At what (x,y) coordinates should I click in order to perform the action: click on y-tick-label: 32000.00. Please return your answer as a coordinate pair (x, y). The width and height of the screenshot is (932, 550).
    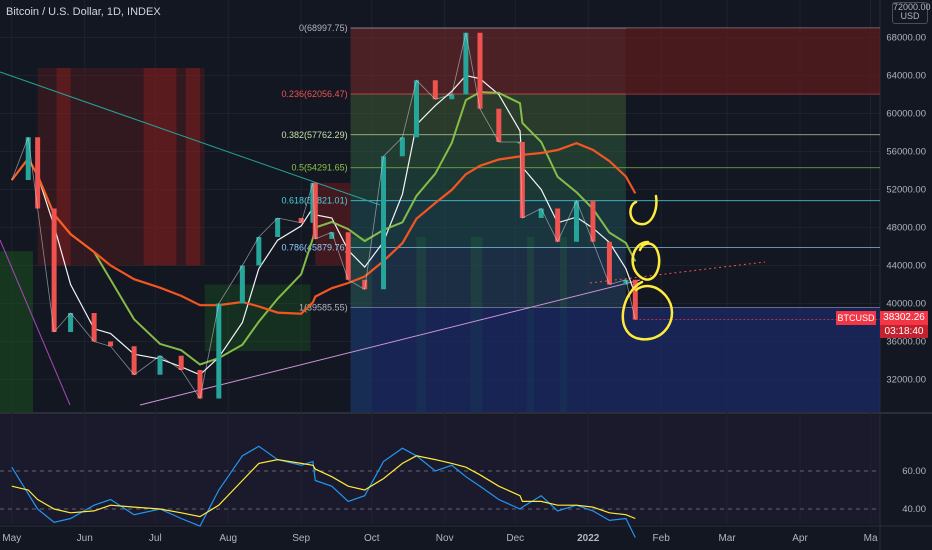
    Looking at the image, I should click on (906, 380).